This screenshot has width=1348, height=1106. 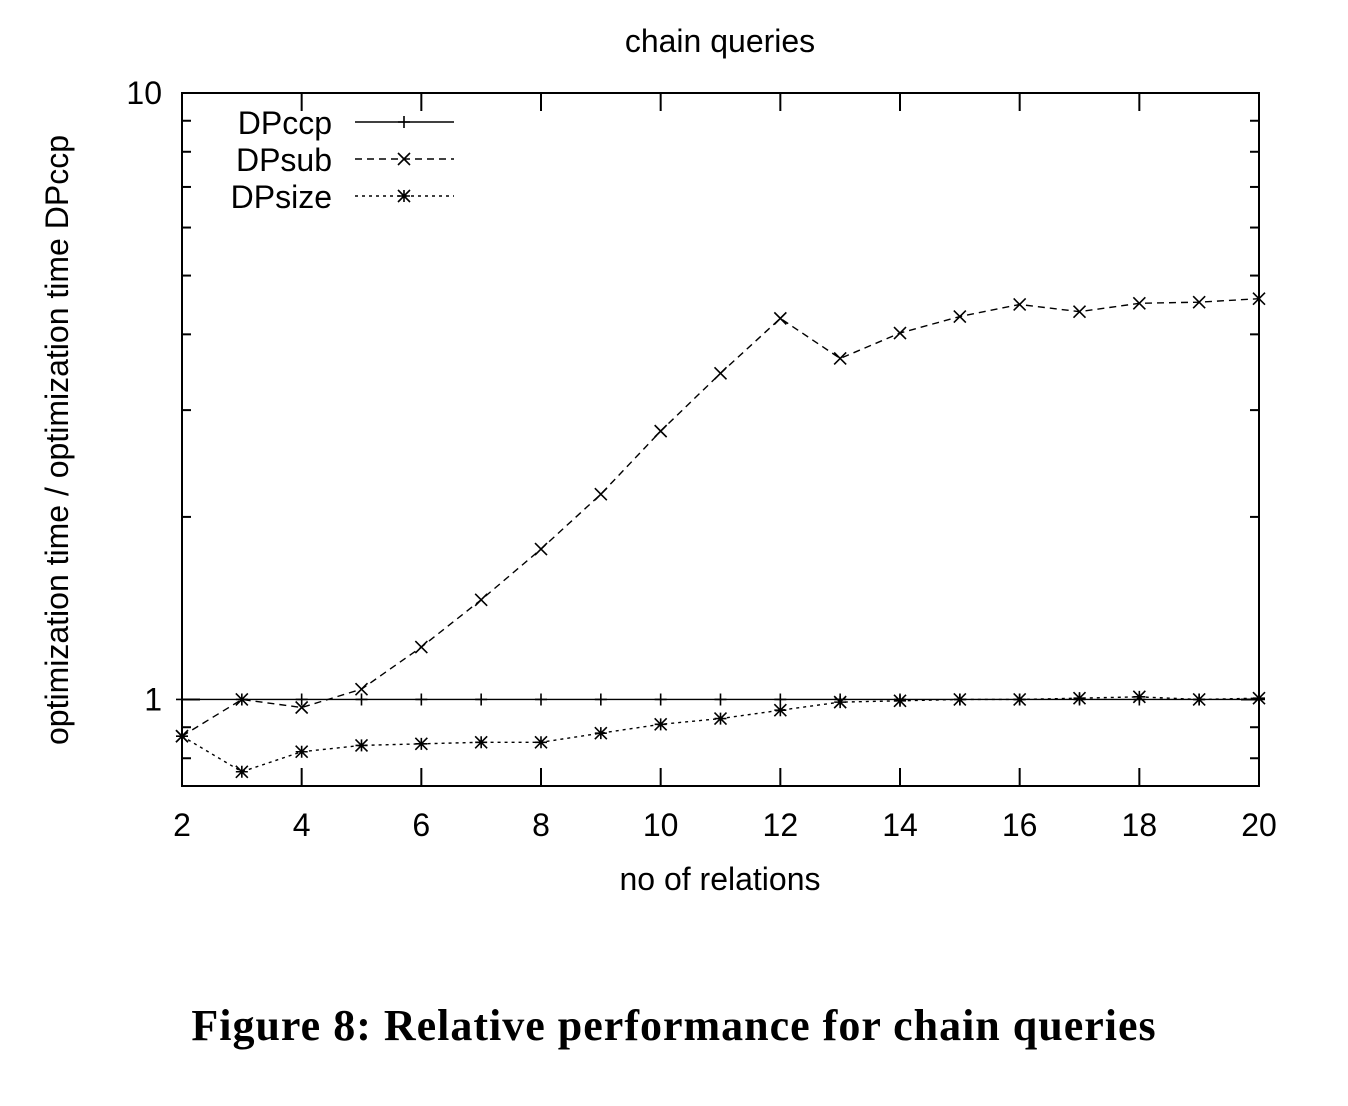 What do you see at coordinates (900, 825) in the screenshot?
I see `x-tick-label: 14` at bounding box center [900, 825].